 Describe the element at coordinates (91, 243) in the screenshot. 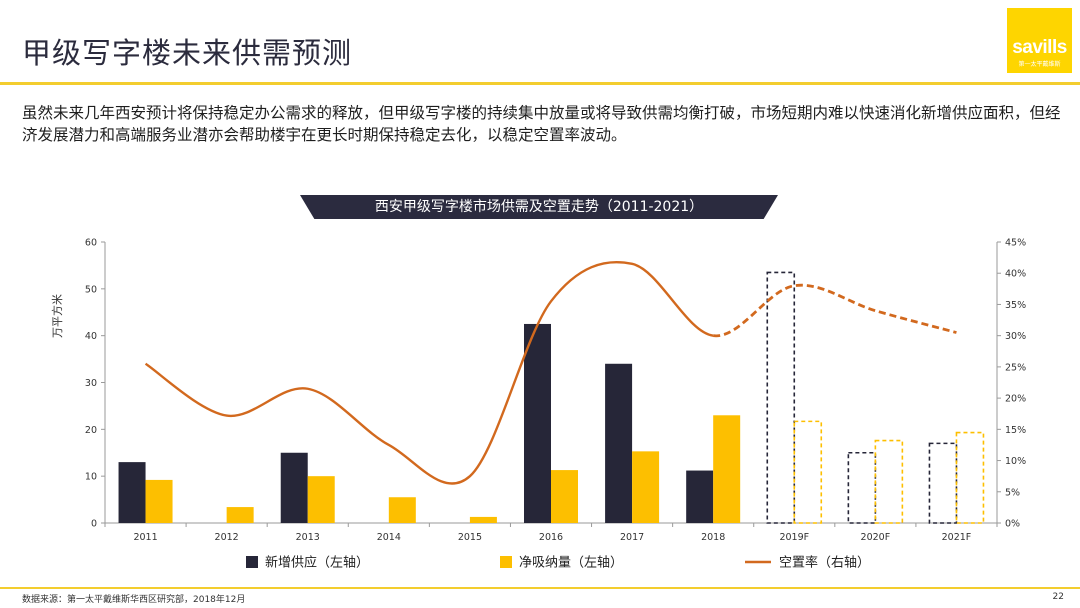

I see `left-tick-label: 60` at that location.